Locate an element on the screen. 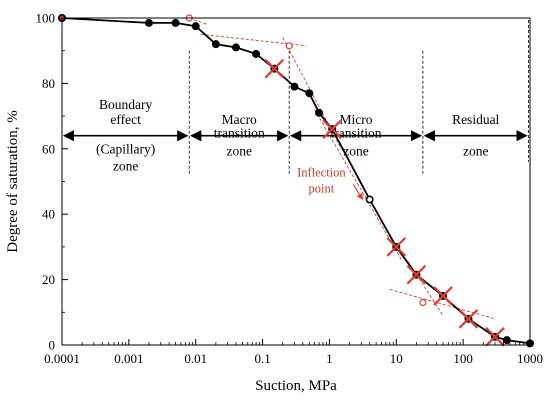  zone-label: Macro is located at coordinates (239, 119).